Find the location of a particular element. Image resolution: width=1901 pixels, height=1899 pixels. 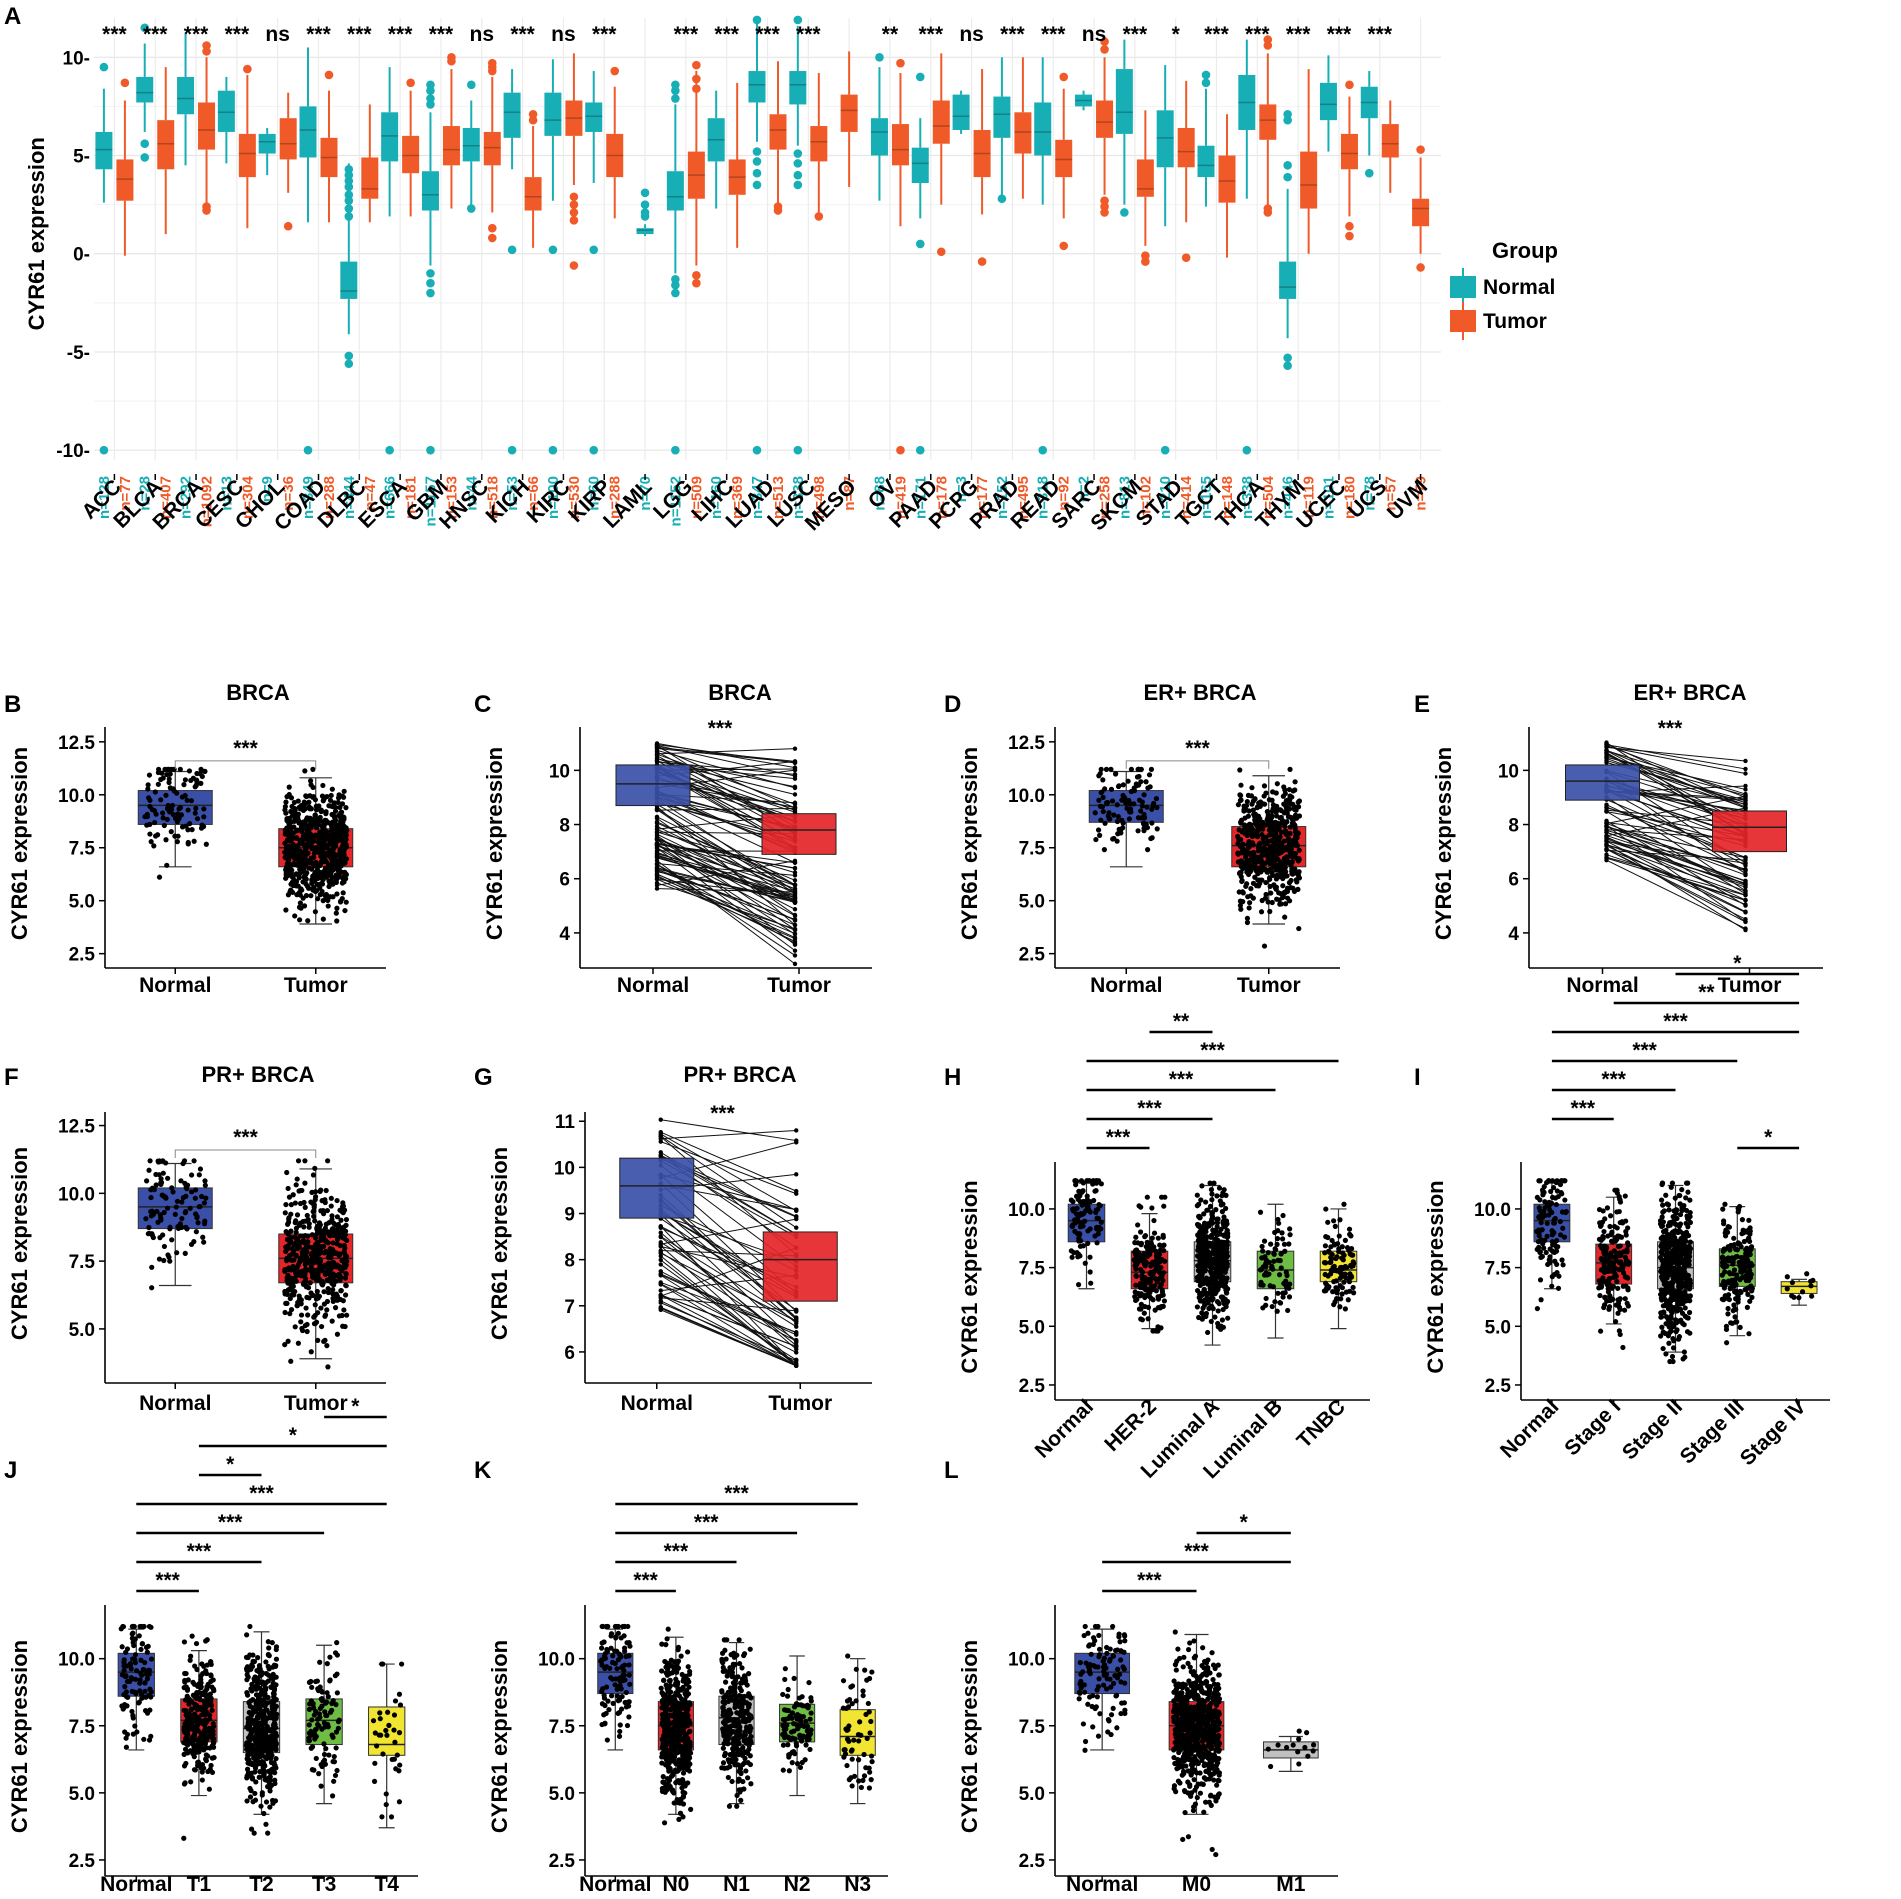

box-tumor-LUSC is located at coordinates (819, 147).